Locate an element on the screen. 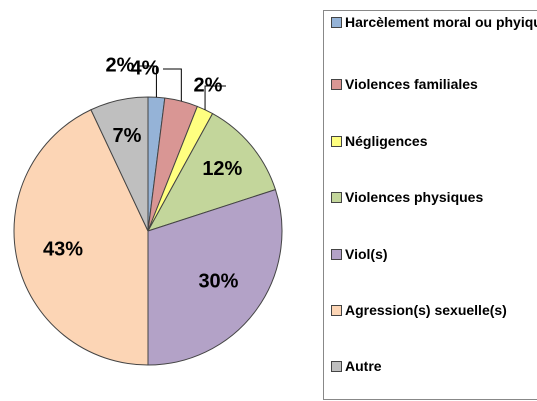  legend-item: Agression(s) sexuelle(s) is located at coordinates (434, 310).